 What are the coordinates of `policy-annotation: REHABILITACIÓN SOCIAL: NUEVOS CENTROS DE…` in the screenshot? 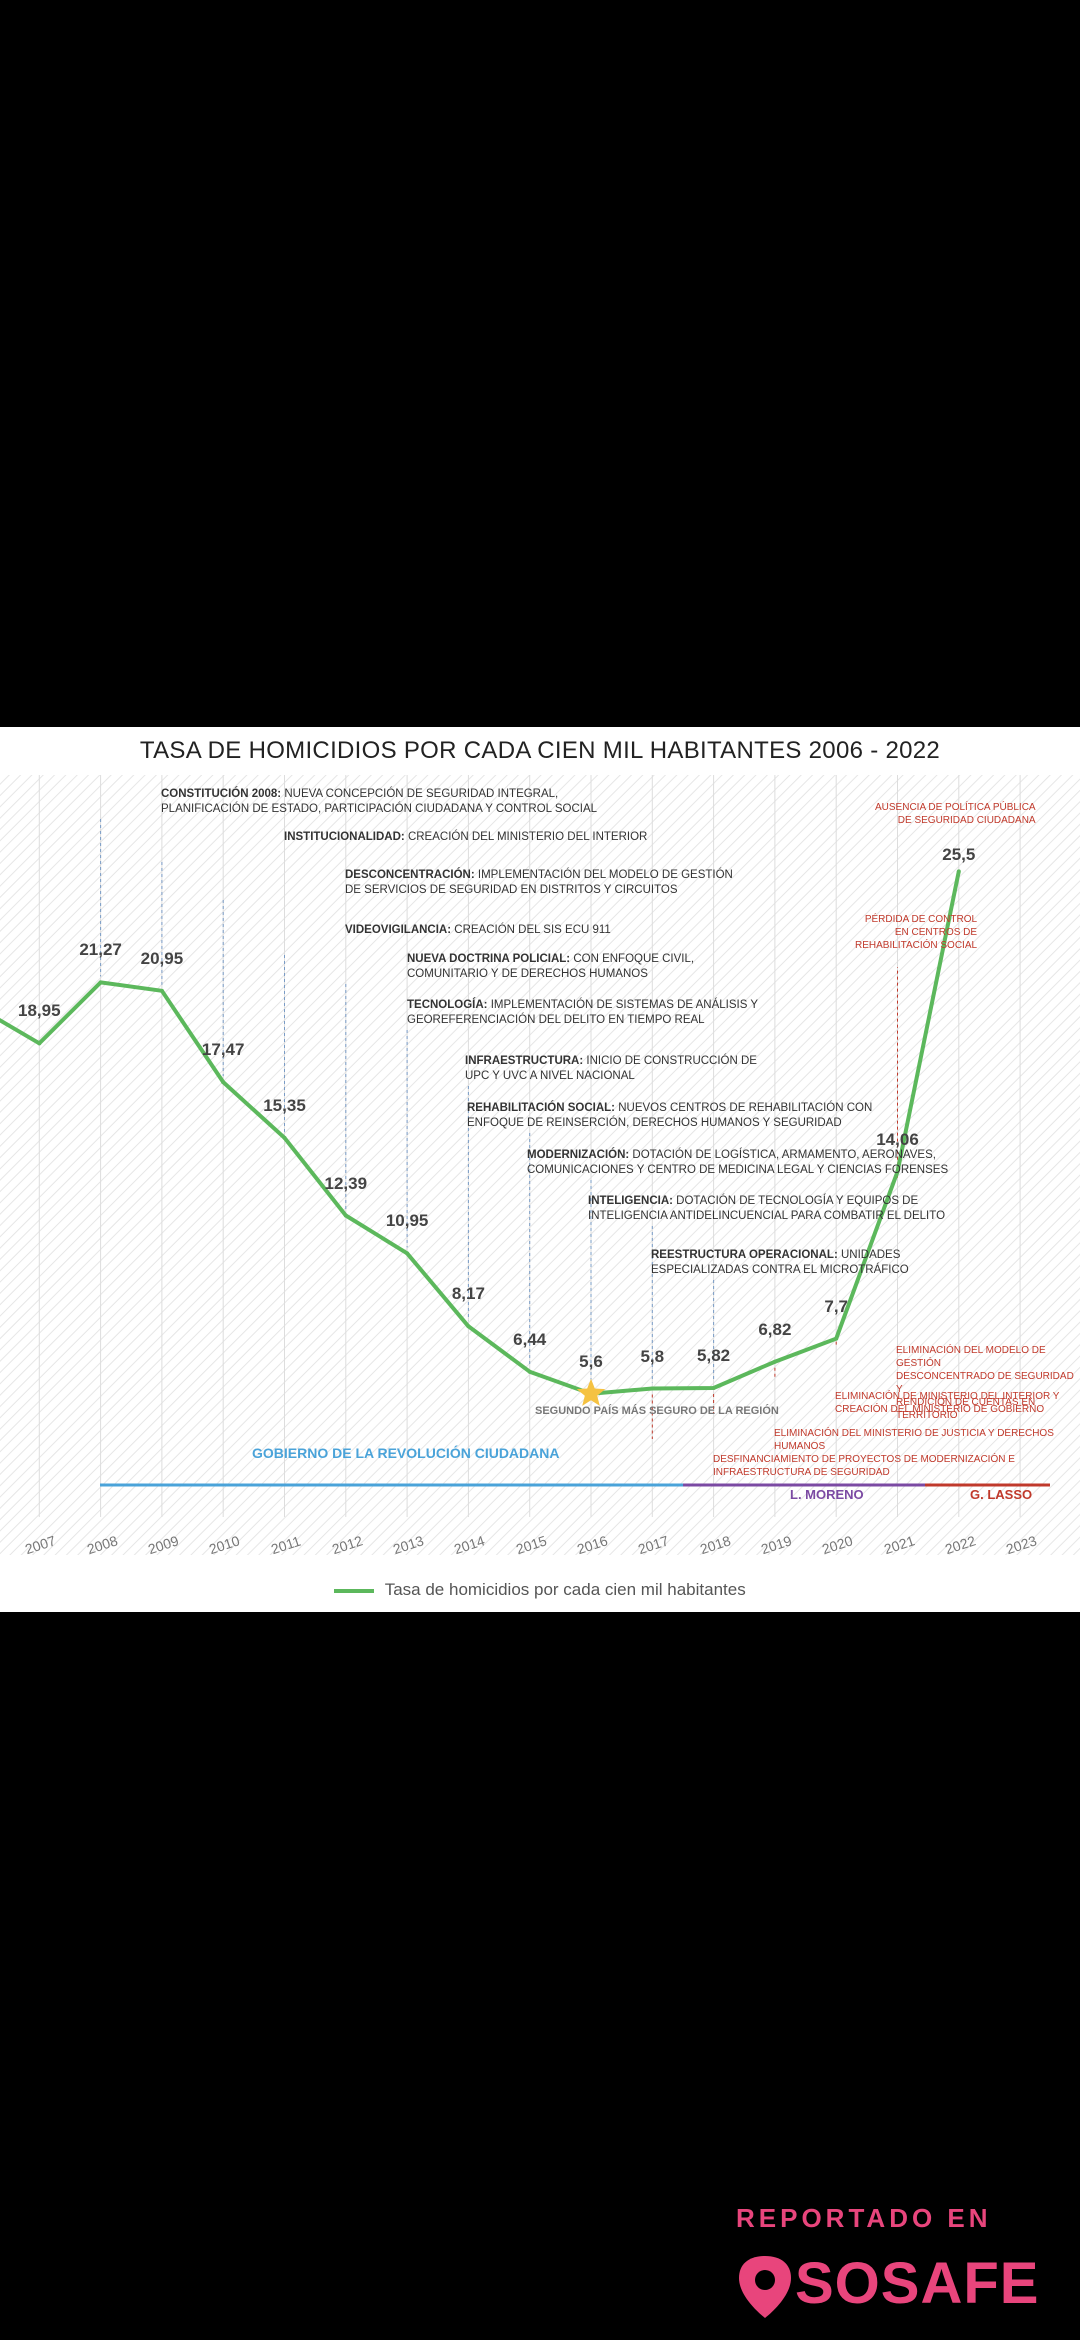 It's located at (670, 1115).